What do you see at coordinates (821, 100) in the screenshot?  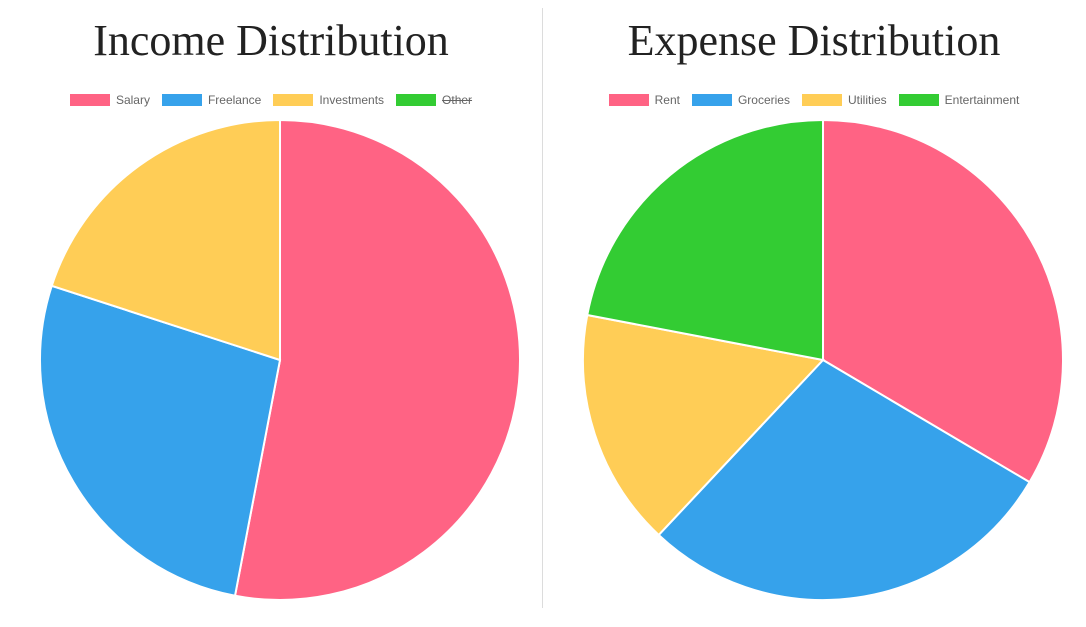 I see `expense-legend-swatch-utilities` at bounding box center [821, 100].